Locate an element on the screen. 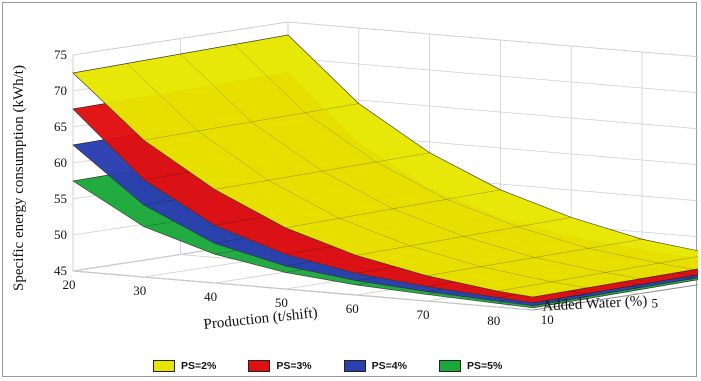  x-tick-label: 50 is located at coordinates (281, 302).